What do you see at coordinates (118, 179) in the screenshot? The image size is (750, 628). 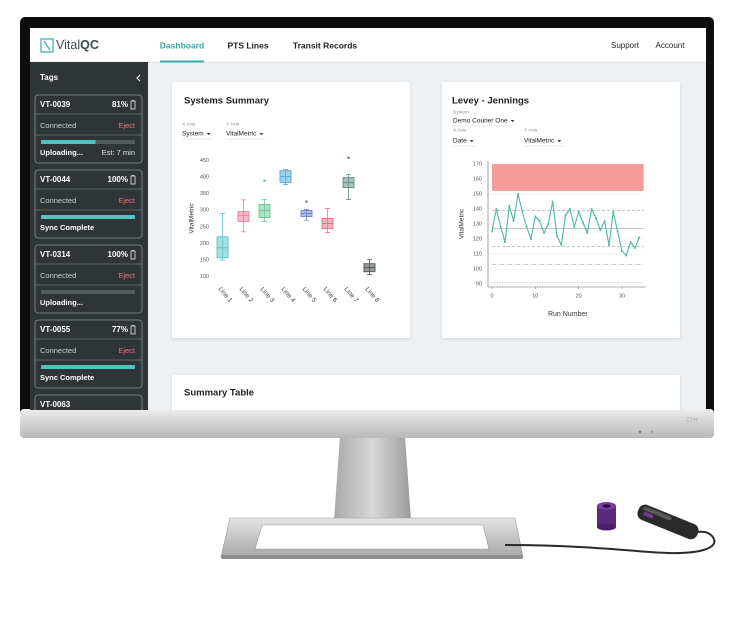 I see `tag-battery: 100%` at bounding box center [118, 179].